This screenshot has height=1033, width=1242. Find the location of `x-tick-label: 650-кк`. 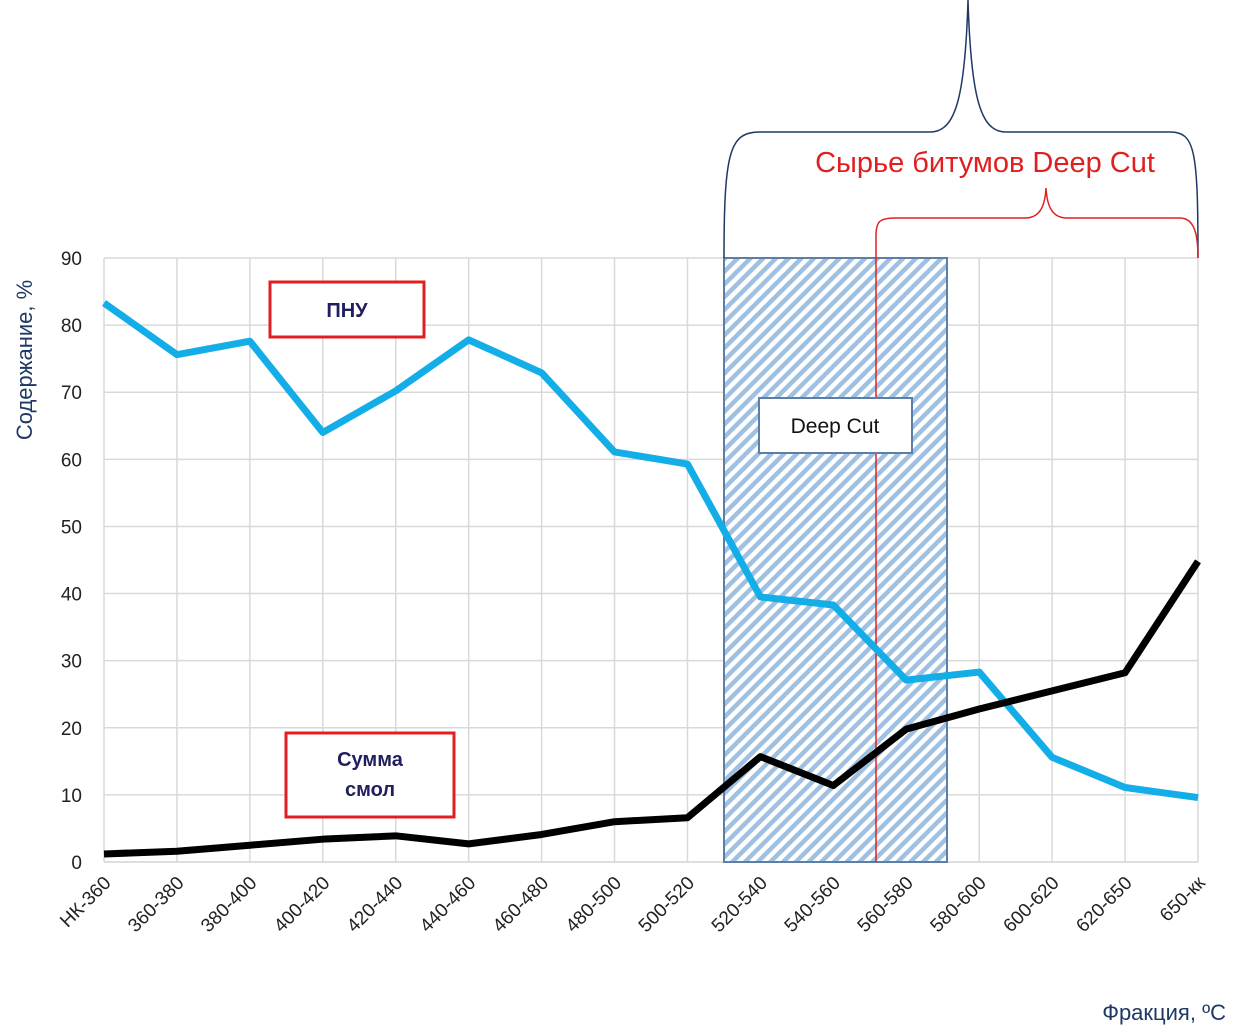

x-tick-label: 650-кк is located at coordinates (1183, 899).